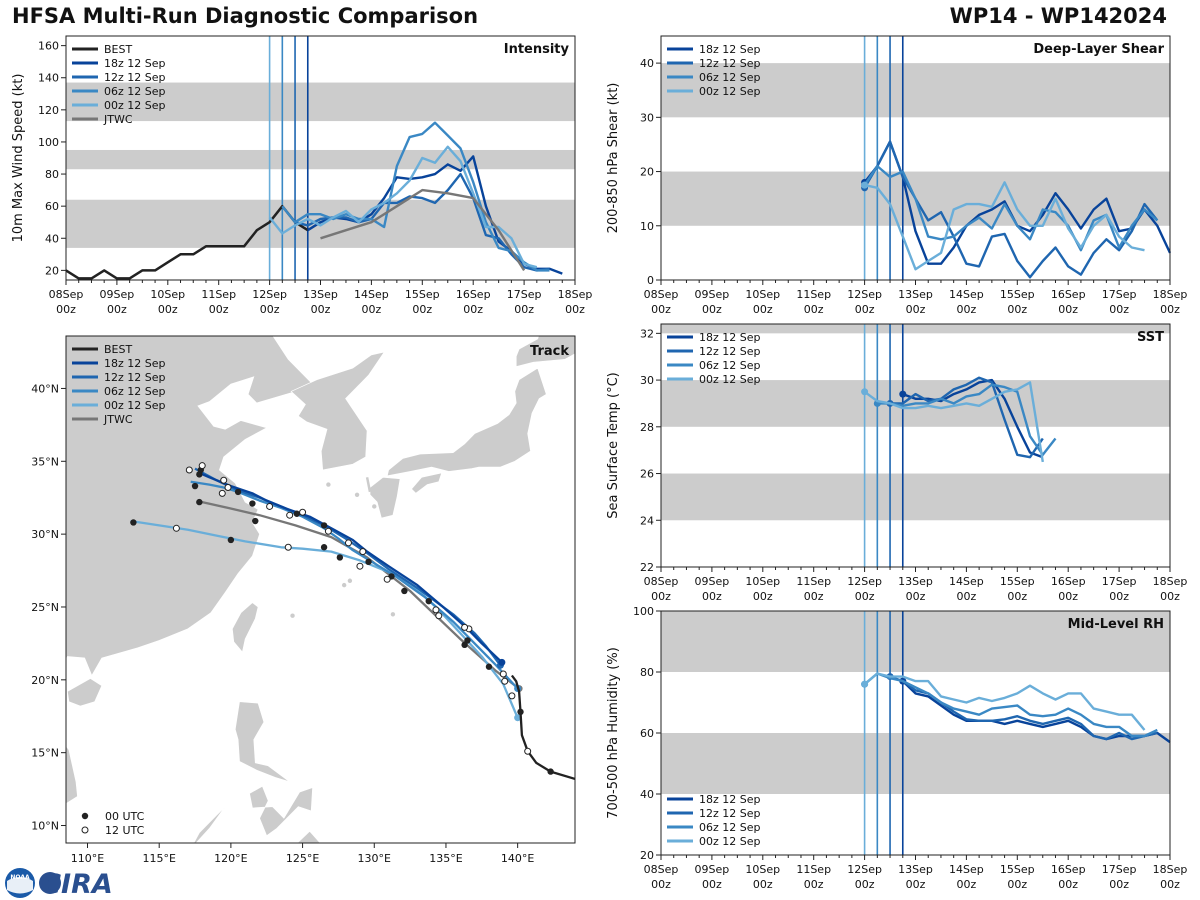  I want to click on lat-tick-label: 25°N, so click(45, 607).